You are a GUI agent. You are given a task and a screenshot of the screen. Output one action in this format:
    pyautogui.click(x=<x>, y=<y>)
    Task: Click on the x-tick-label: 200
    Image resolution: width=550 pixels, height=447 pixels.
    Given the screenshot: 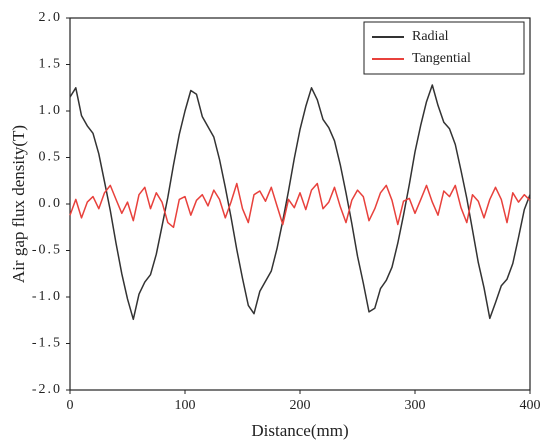 What is the action you would take?
    pyautogui.click(x=300, y=405)
    